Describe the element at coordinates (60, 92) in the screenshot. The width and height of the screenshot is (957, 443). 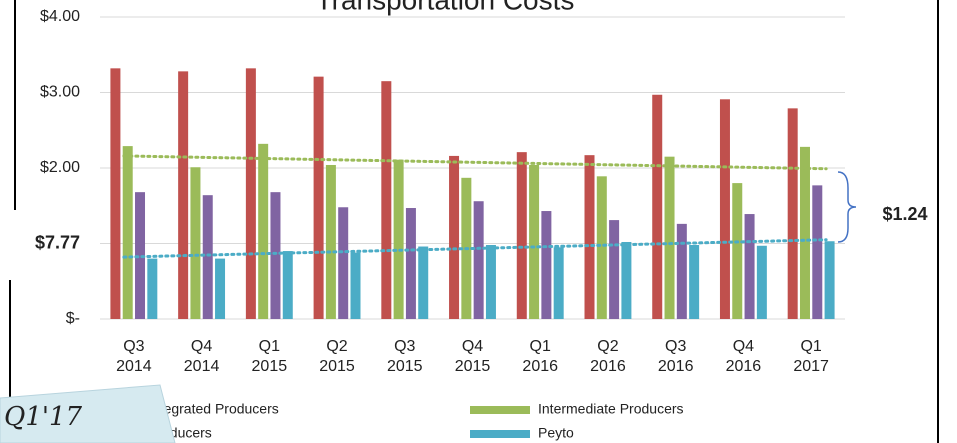
I see `y-tick-label: $3.00` at that location.